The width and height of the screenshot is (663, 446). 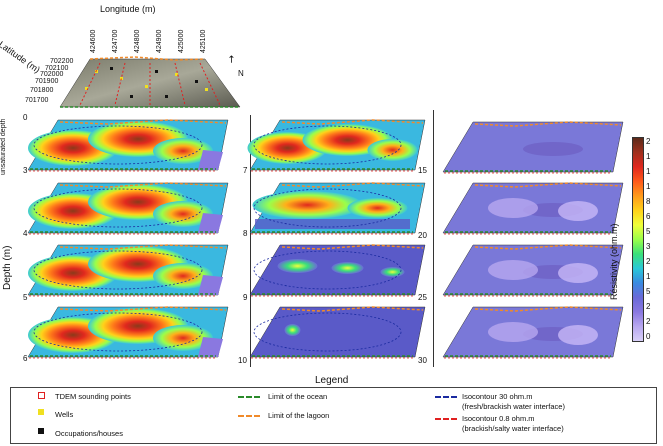 What do you see at coordinates (648, 336) in the screenshot?
I see `colorbar-tick: 0` at bounding box center [648, 336].